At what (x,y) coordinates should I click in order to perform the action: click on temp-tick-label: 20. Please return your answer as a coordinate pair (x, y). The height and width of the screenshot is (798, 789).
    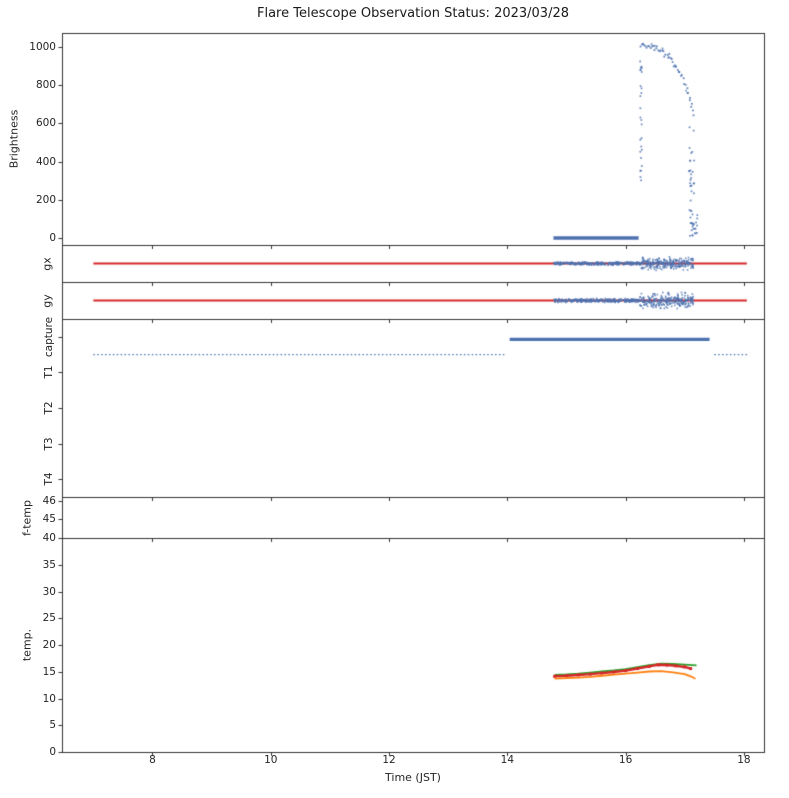
    Looking at the image, I should click on (49, 645).